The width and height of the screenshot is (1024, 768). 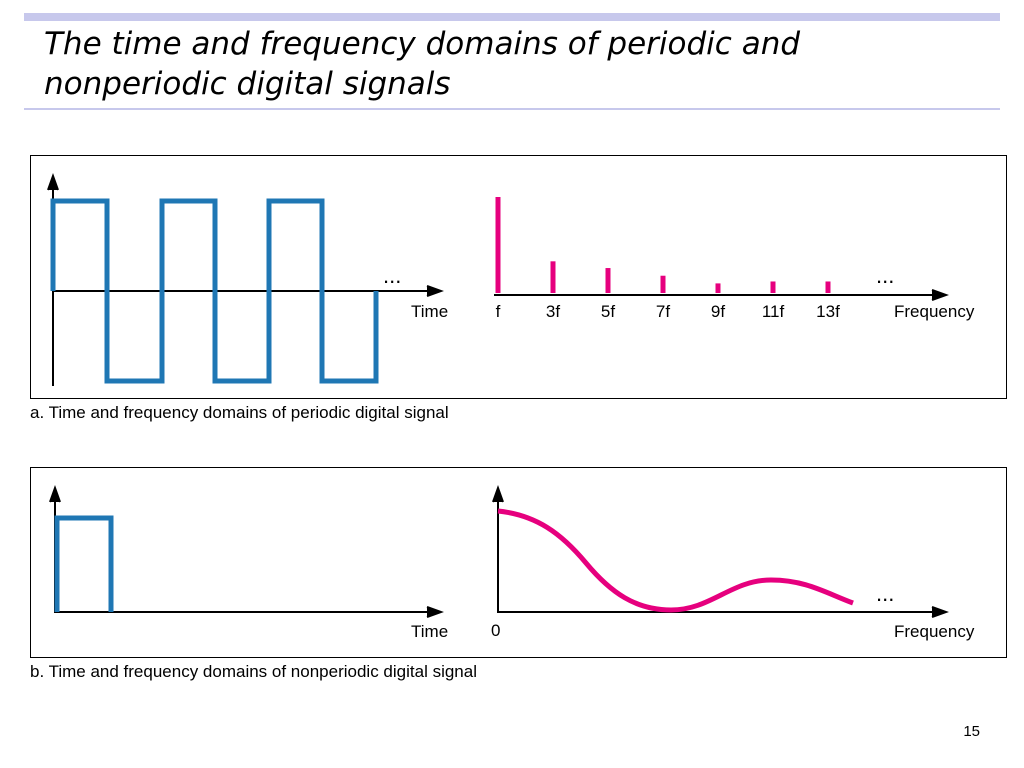 I want to click on page-number: 15, so click(x=971, y=731).